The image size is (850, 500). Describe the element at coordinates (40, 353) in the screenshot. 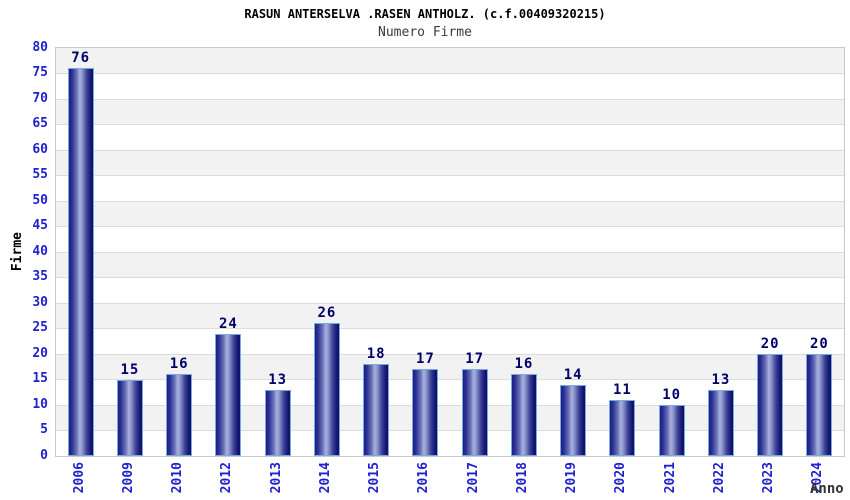

I see `y-tick-label: 20` at that location.